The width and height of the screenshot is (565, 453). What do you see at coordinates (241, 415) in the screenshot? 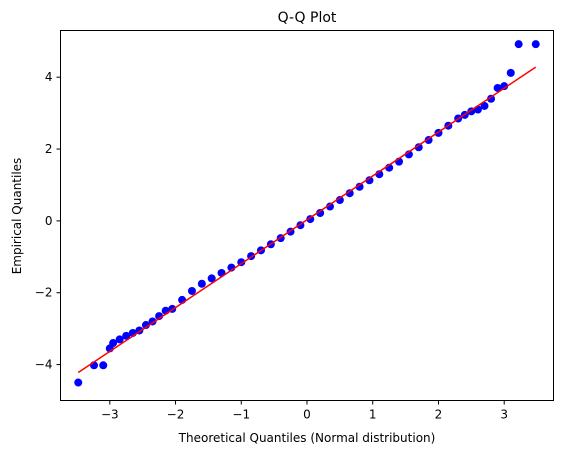
I see `x-tick-label: −1` at bounding box center [241, 415].